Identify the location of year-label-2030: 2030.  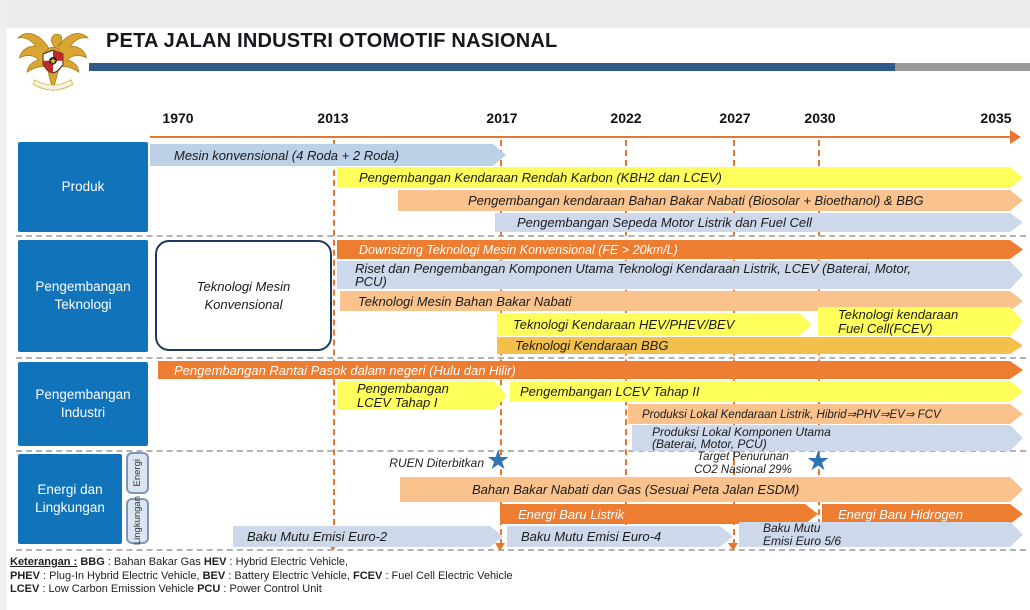
(820, 118).